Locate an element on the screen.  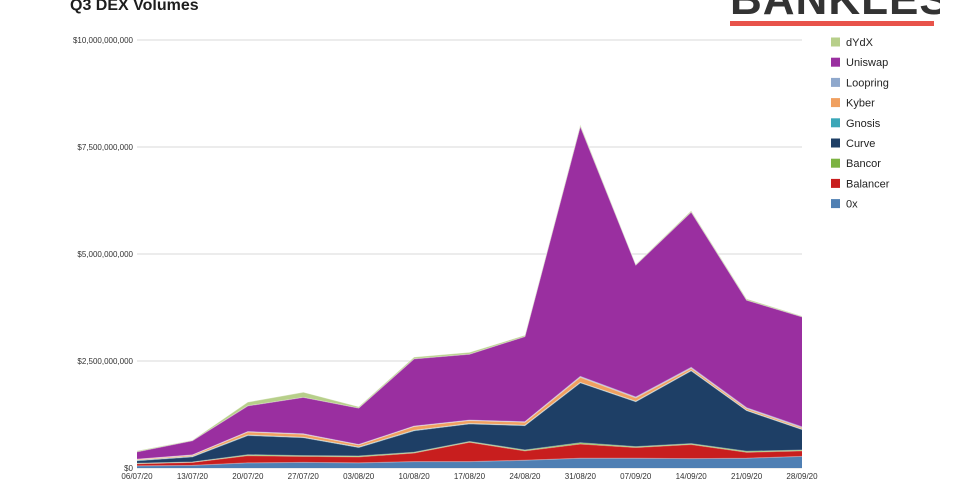
legend-item-bancor: Bancor is located at coordinates (856, 164).